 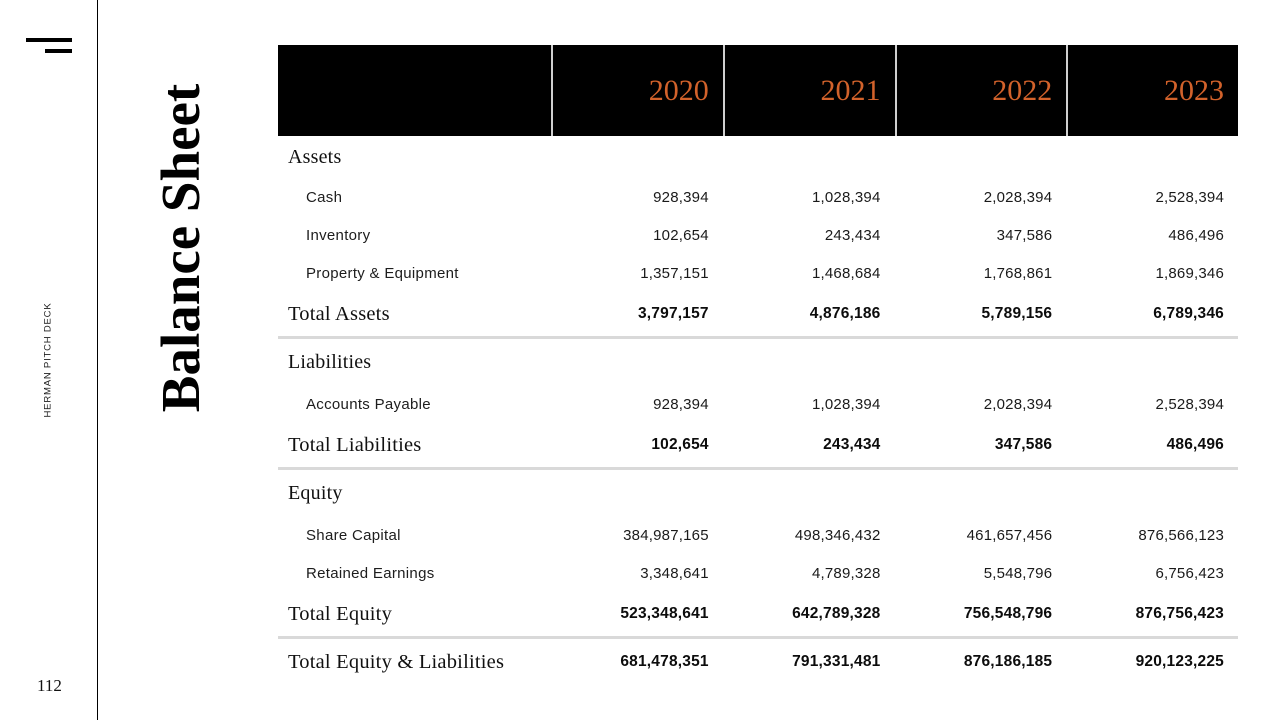 What do you see at coordinates (638, 90) in the screenshot?
I see `year-column-header: 2020` at bounding box center [638, 90].